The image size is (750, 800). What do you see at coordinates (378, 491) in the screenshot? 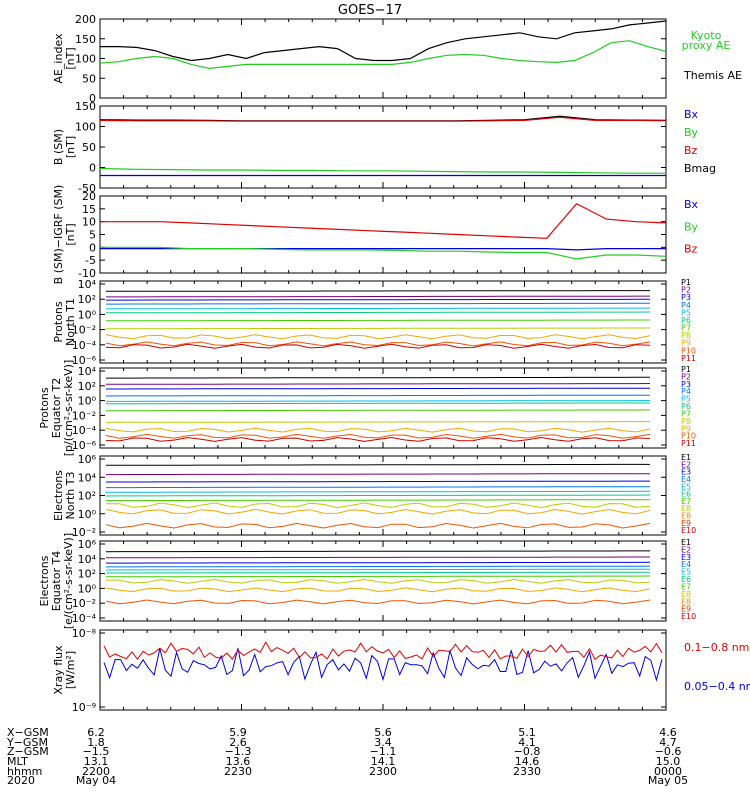
I see `series-en-e5` at bounding box center [378, 491].